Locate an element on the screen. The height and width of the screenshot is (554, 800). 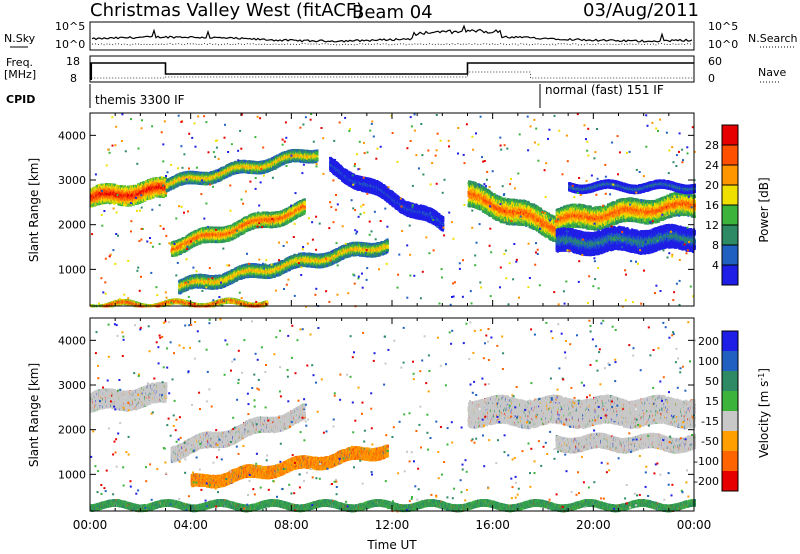
cpid-segment-2: normal (fast) 151 IF is located at coordinates (604, 90).